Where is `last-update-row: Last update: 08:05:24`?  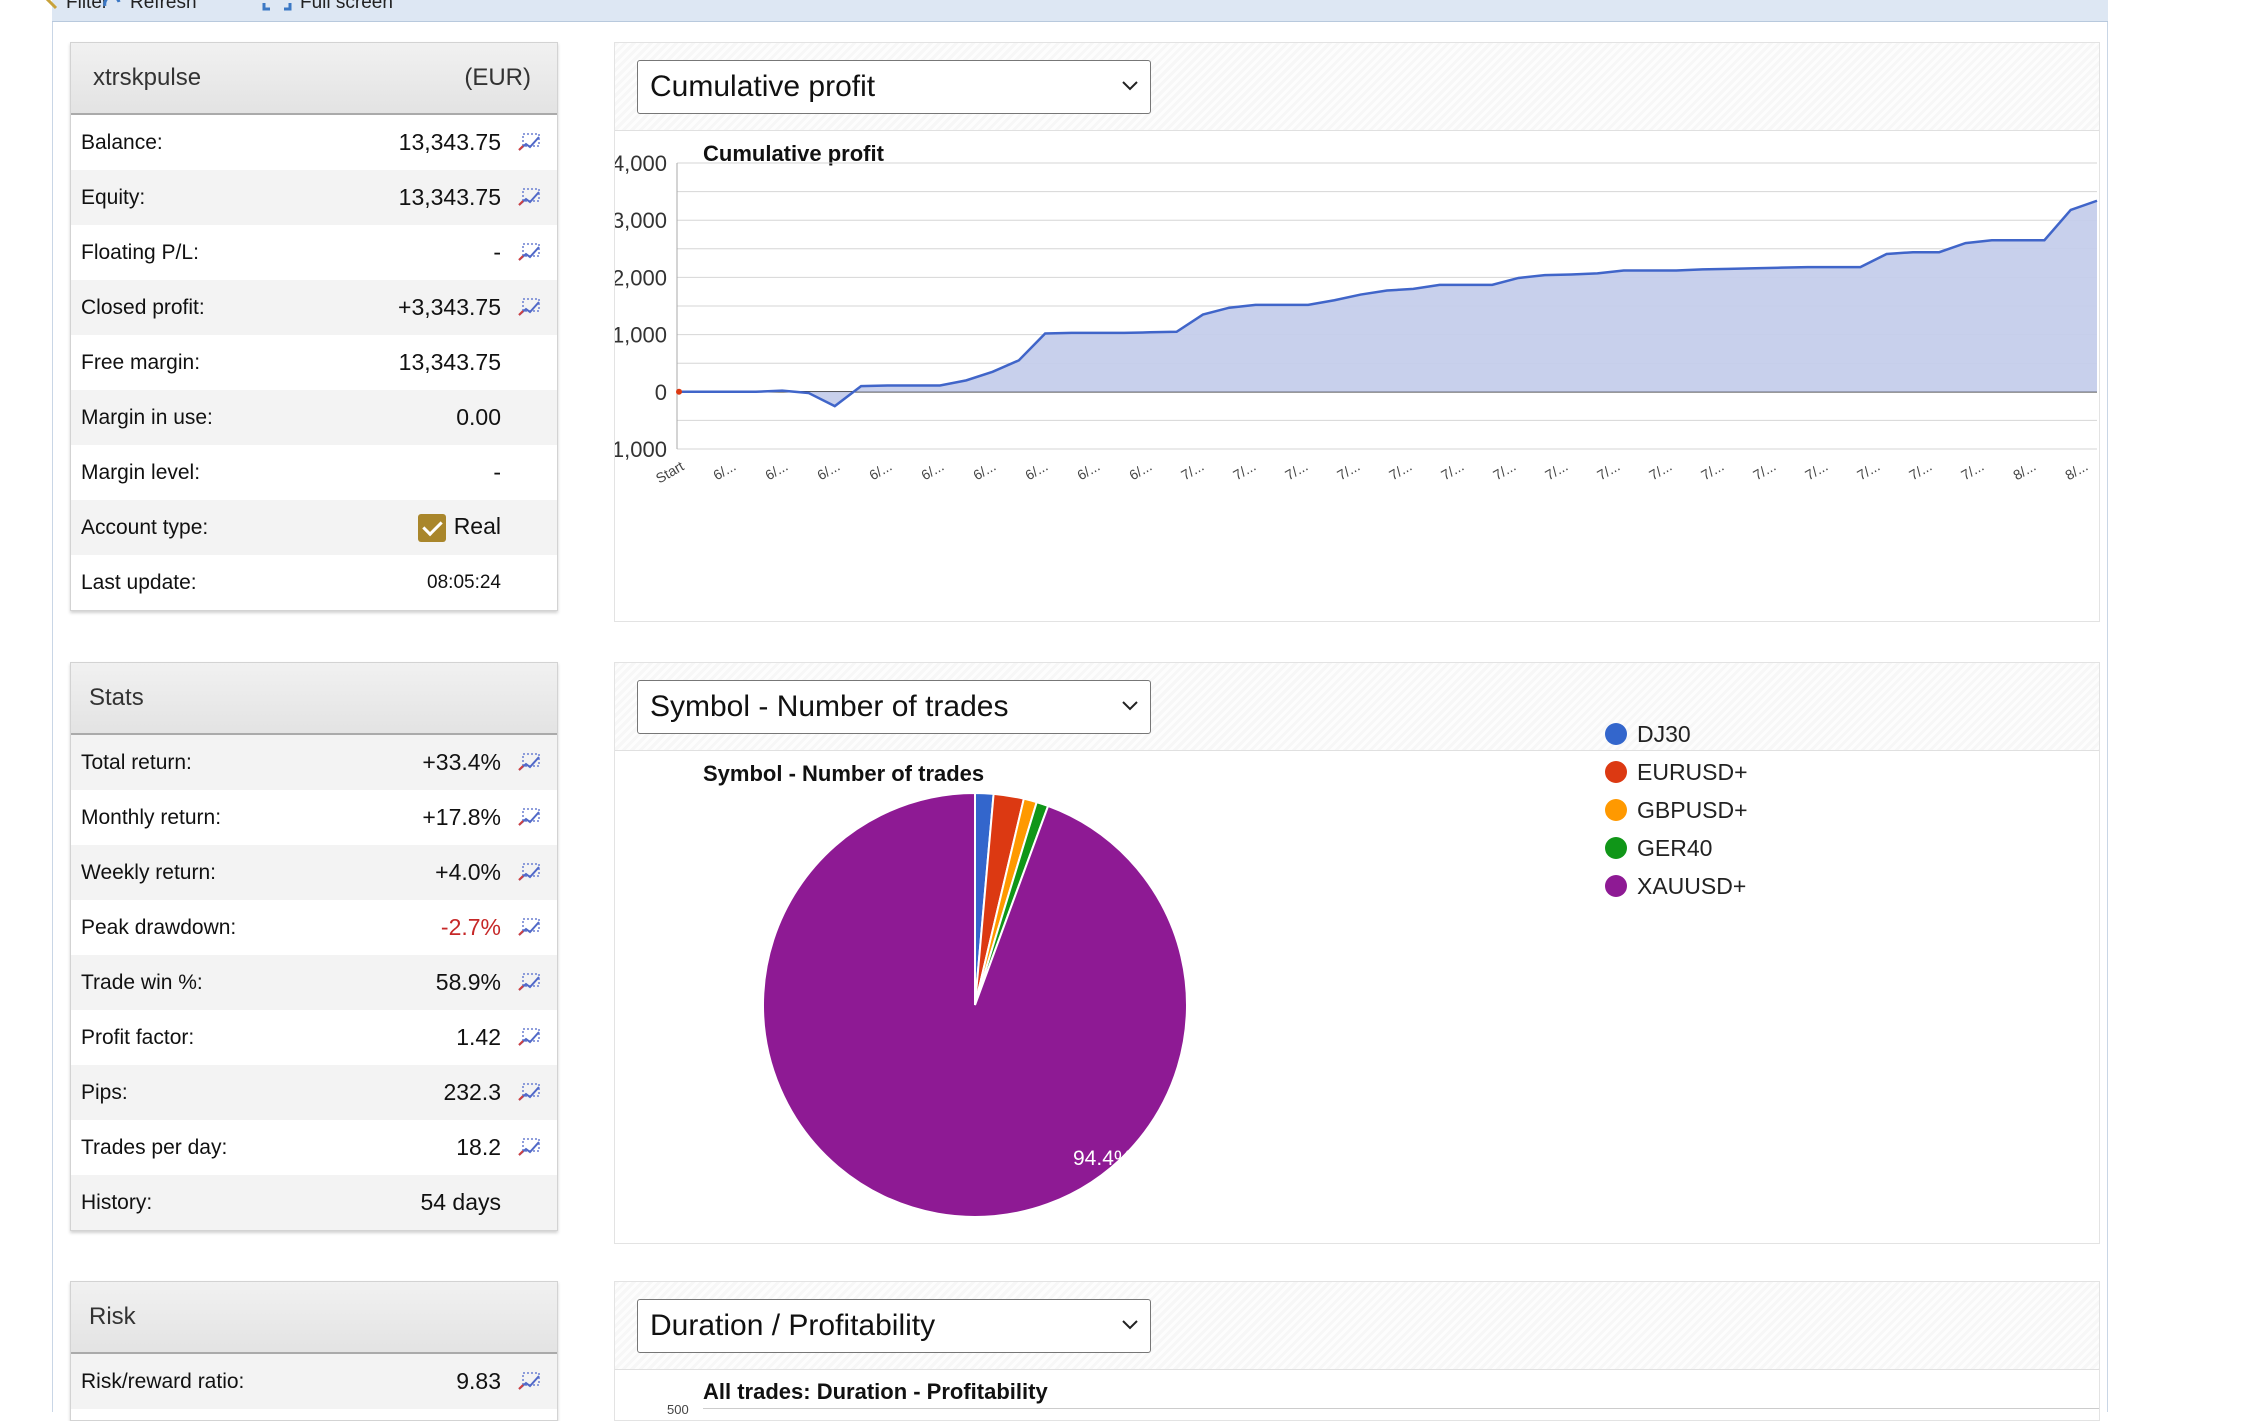 last-update-row: Last update: 08:05:24 is located at coordinates (314, 582).